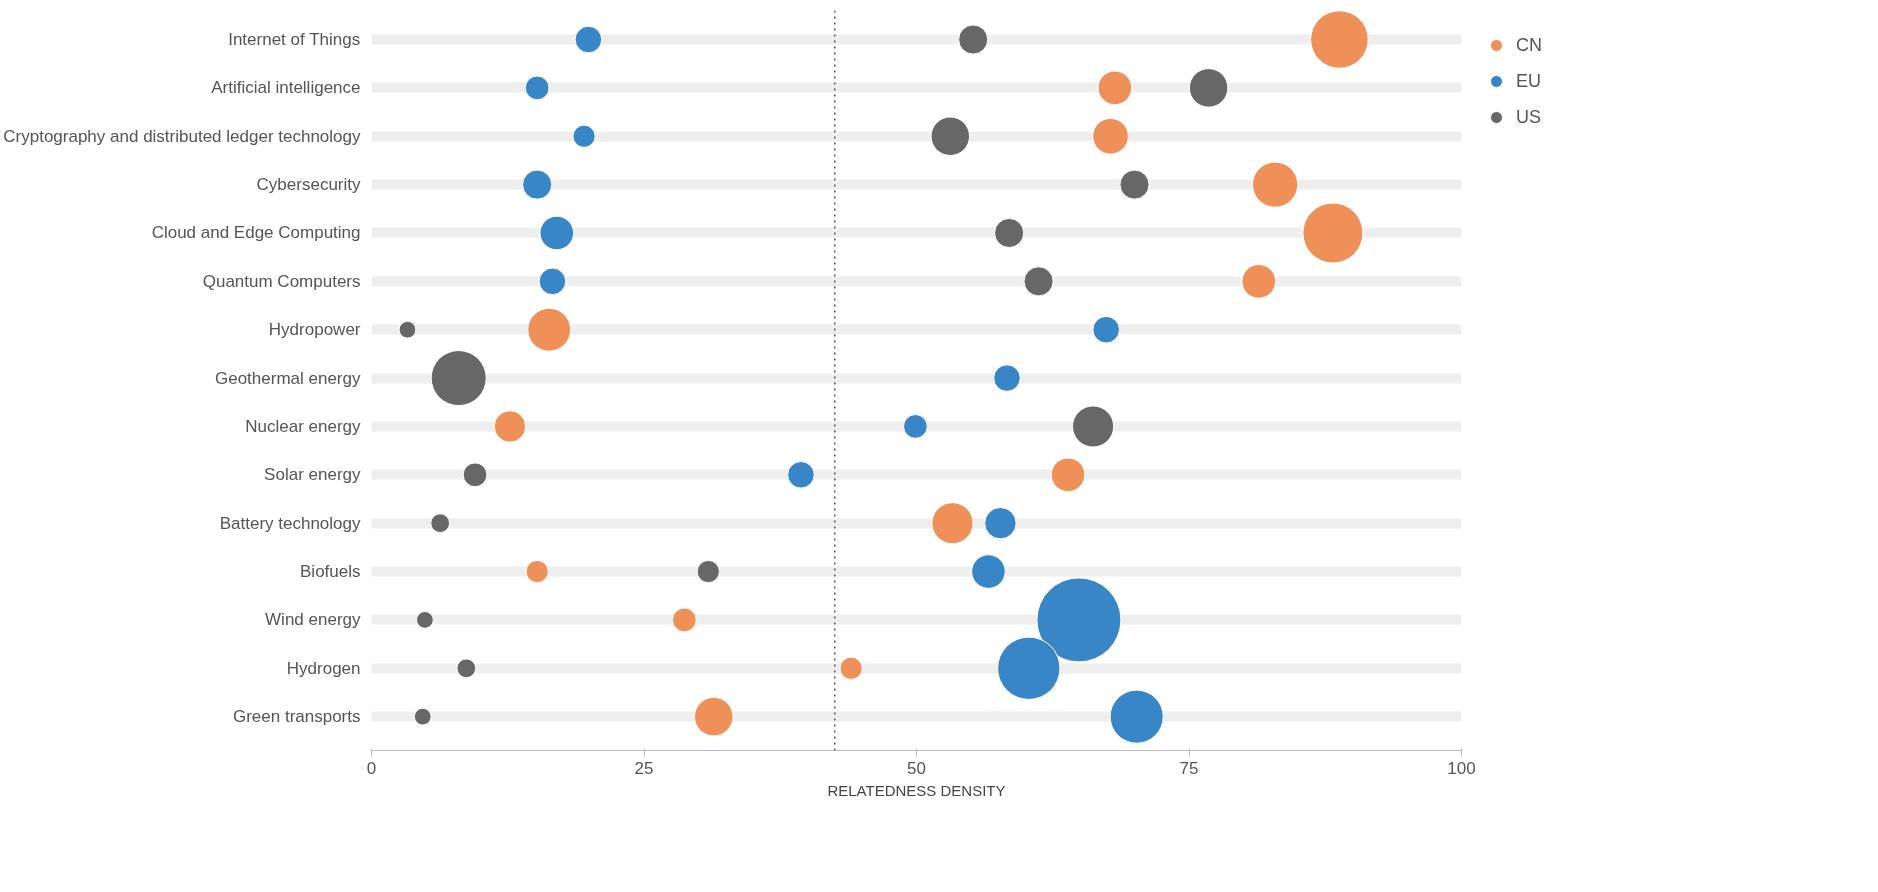 This screenshot has height=892, width=1878. Describe the element at coordinates (323, 668) in the screenshot. I see `y-tick-label: Hydrogen` at that location.